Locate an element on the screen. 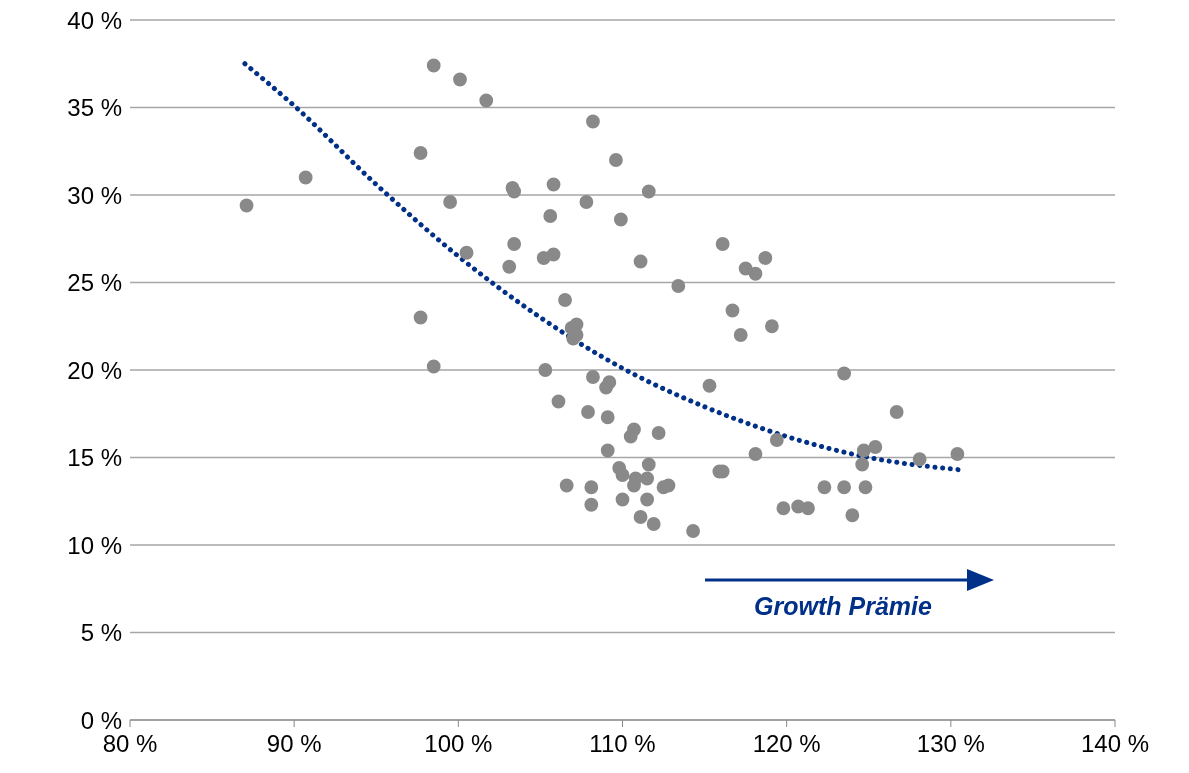 The width and height of the screenshot is (1189, 773). x-tick-label: 100 % is located at coordinates (458, 744).